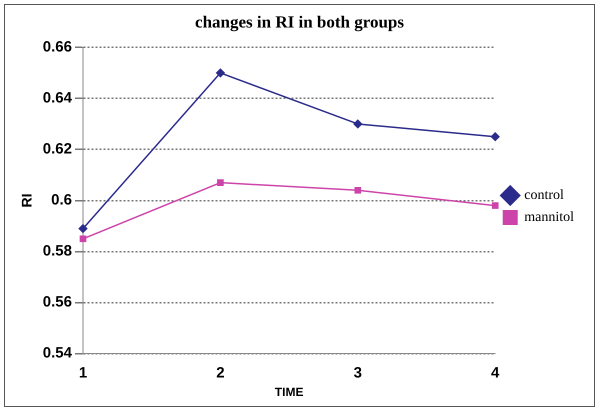 The image size is (601, 413). Describe the element at coordinates (220, 373) in the screenshot. I see `x-tick-label: 2` at that location.